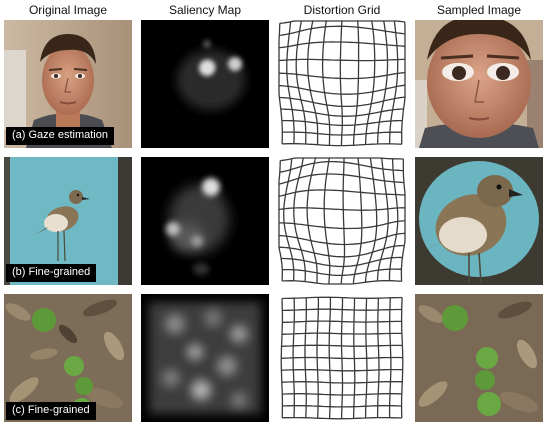 The width and height of the screenshot is (550, 431). I want to click on distortion-grid-bird, so click(342, 221).